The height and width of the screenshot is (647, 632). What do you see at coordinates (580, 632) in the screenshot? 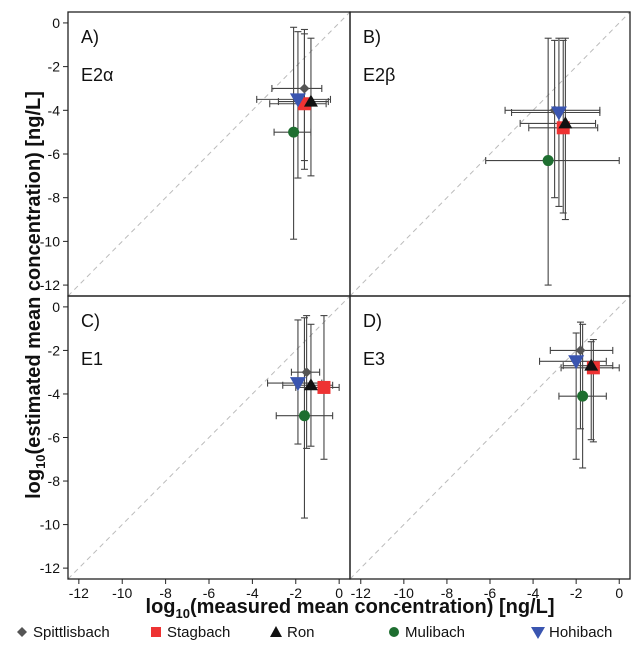
I see `legend-label: Hohibach` at bounding box center [580, 632].